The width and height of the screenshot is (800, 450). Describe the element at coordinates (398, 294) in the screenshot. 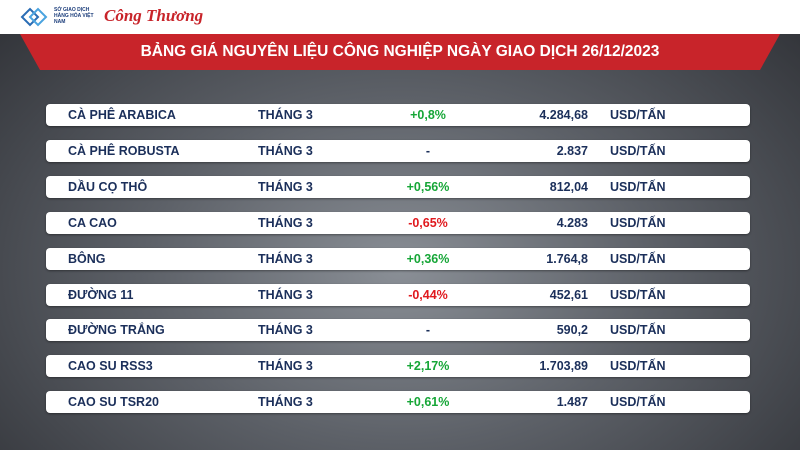

I see `table-row: ĐƯỜNG 11 THÁNG 3 -0,44% 452,61 USD/TẤN` at that location.